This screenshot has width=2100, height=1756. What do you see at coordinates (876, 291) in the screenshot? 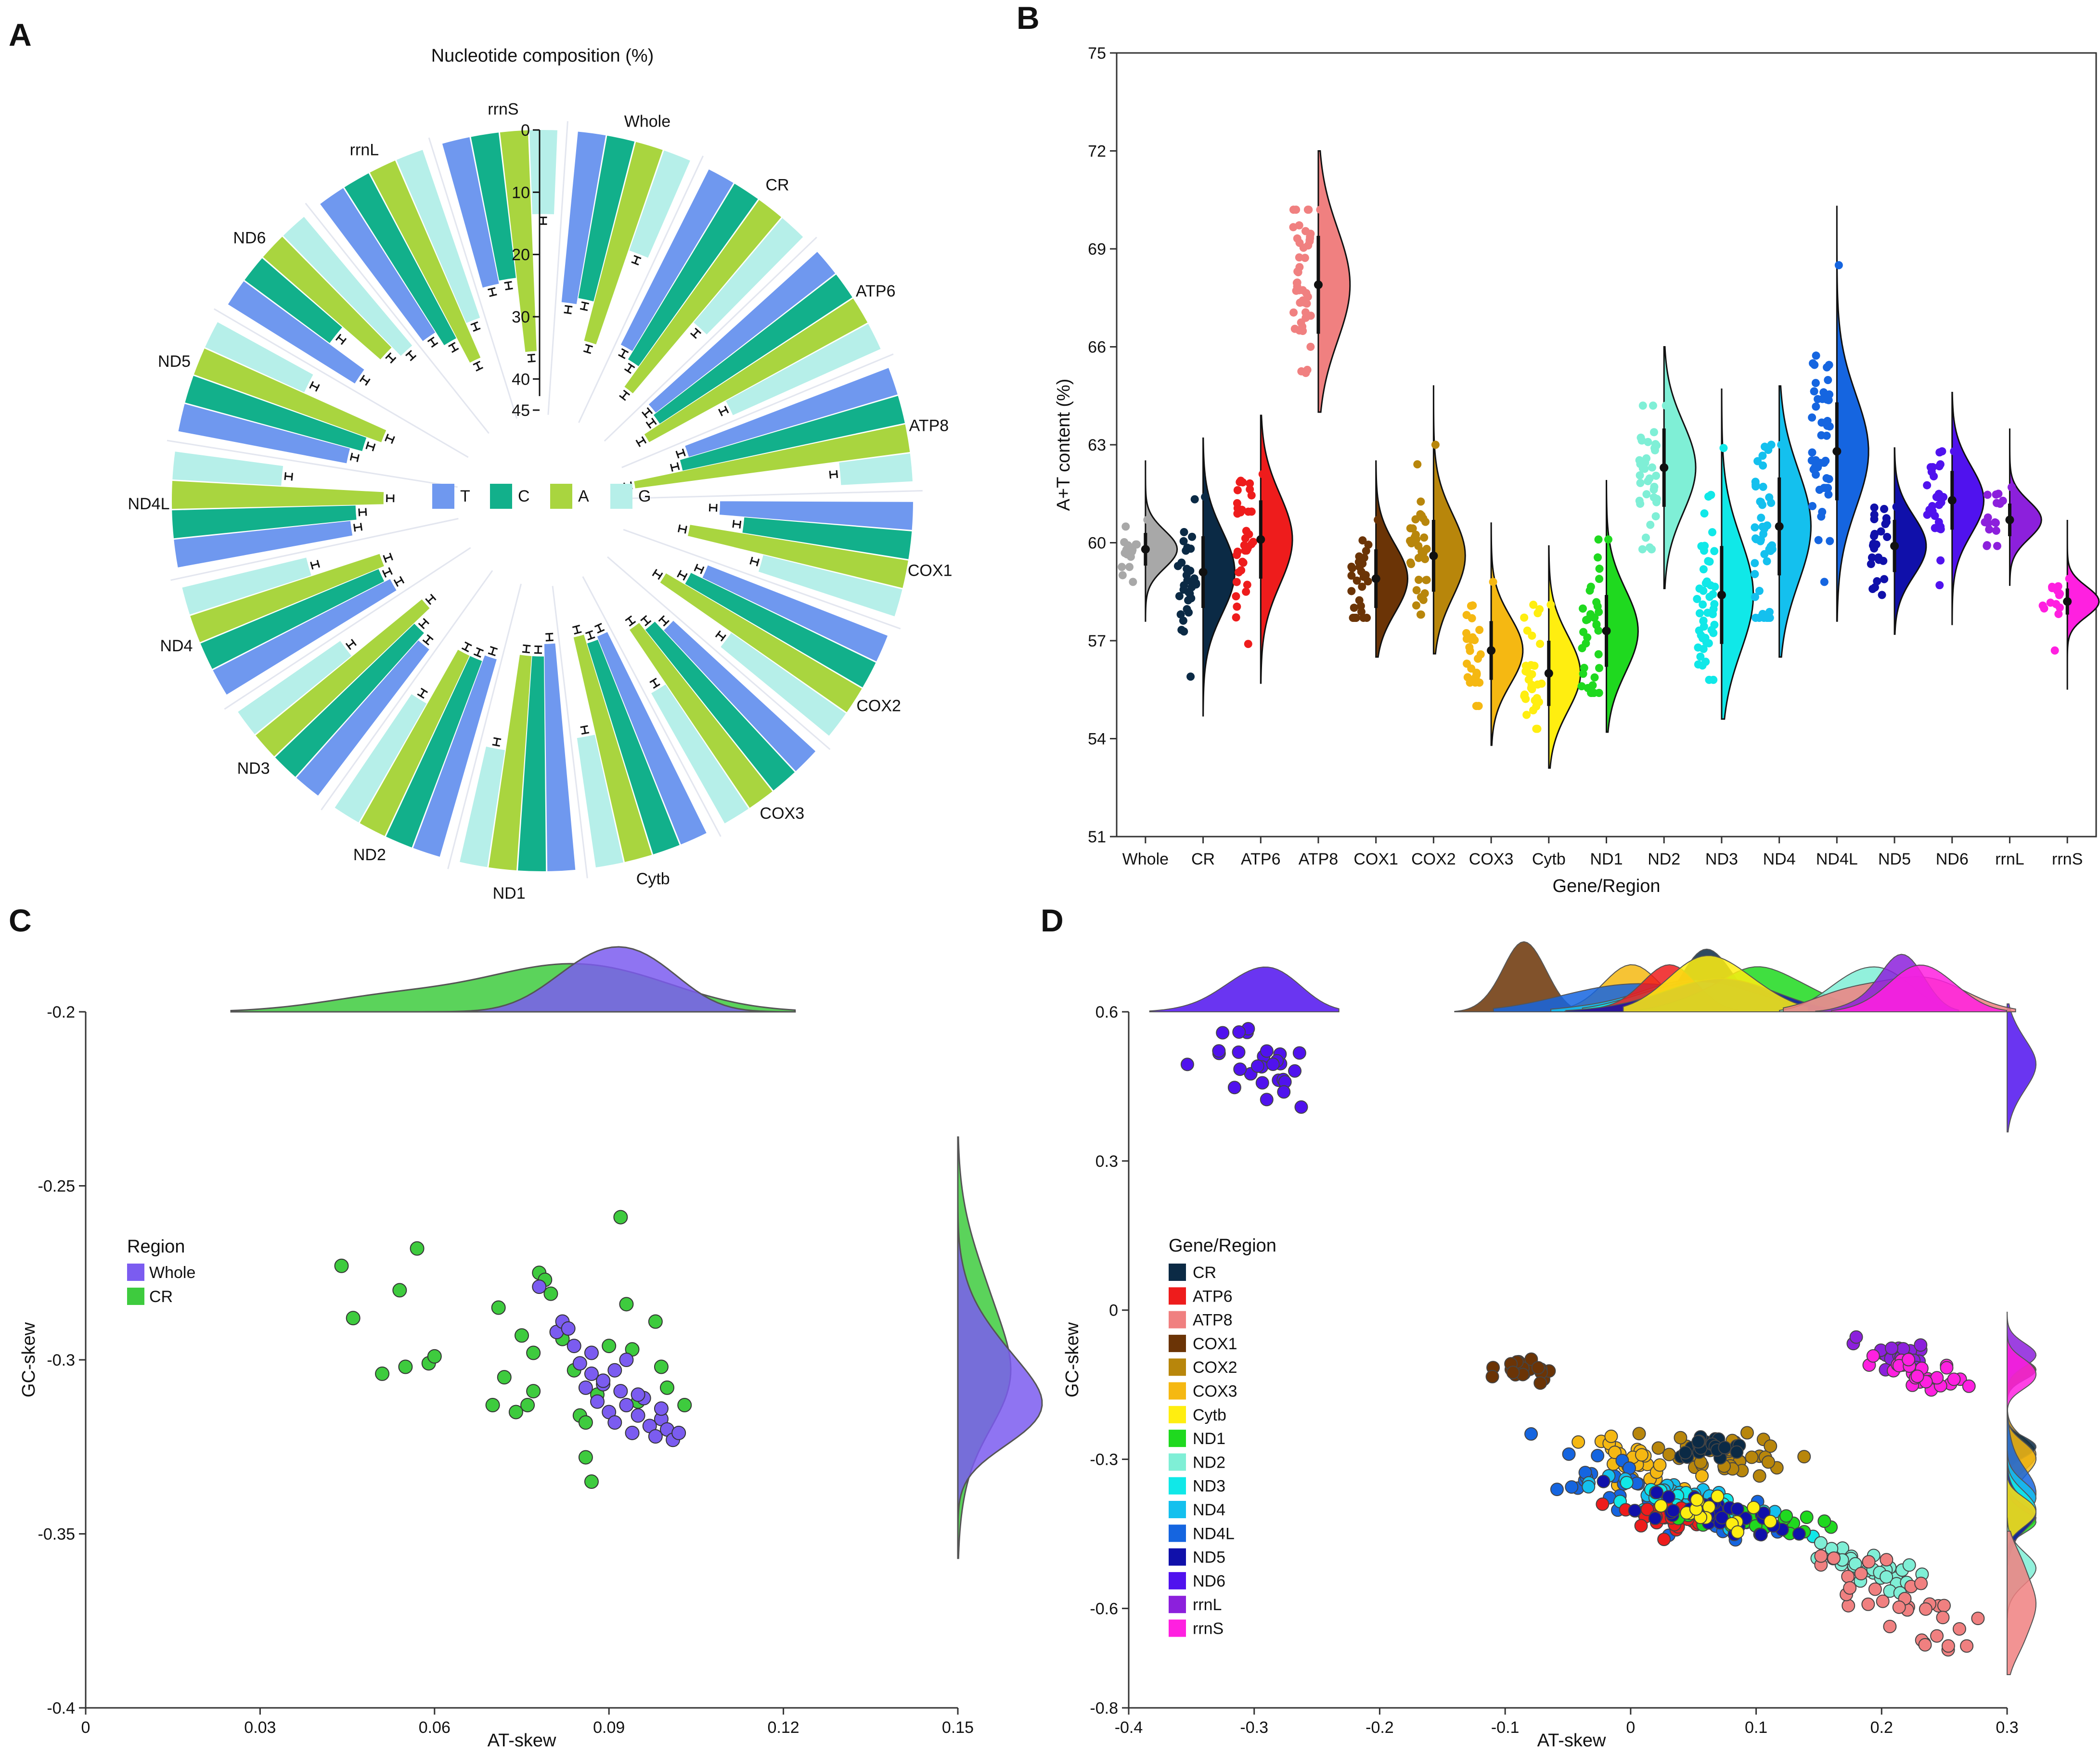
I see `category-label-ATP6: ATP6` at bounding box center [876, 291].